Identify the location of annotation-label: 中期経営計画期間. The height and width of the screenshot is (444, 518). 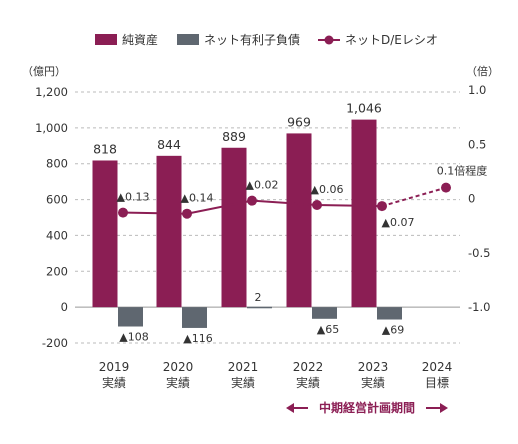
(367, 407).